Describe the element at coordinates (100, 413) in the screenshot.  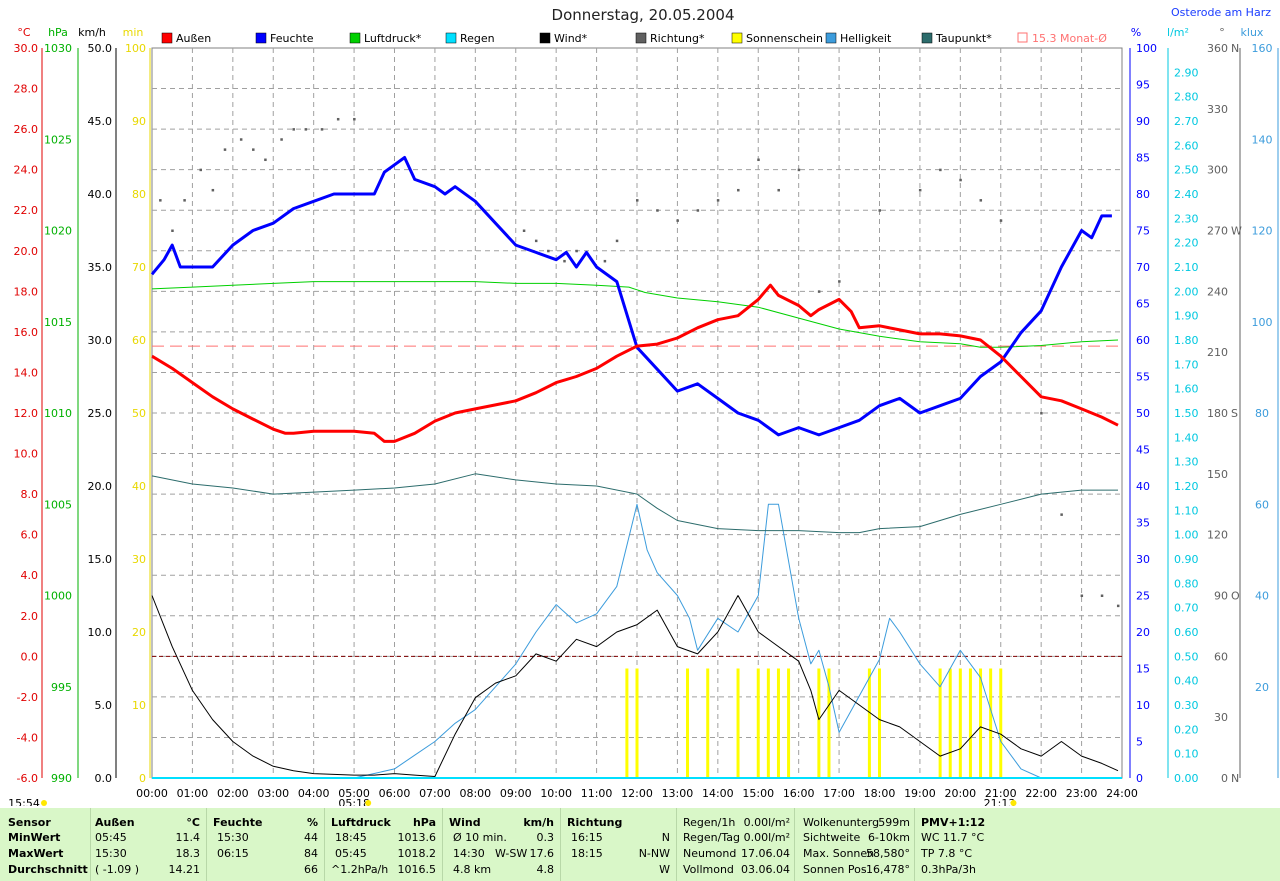
I see `wind-axis-tick: 25.0` at that location.